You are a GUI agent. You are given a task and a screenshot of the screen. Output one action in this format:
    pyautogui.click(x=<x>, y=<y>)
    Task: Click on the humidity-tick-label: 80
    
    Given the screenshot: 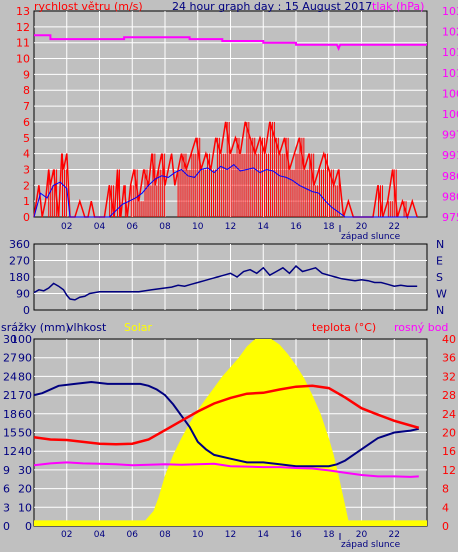 What is the action you would take?
    pyautogui.click(x=25, y=376)
    